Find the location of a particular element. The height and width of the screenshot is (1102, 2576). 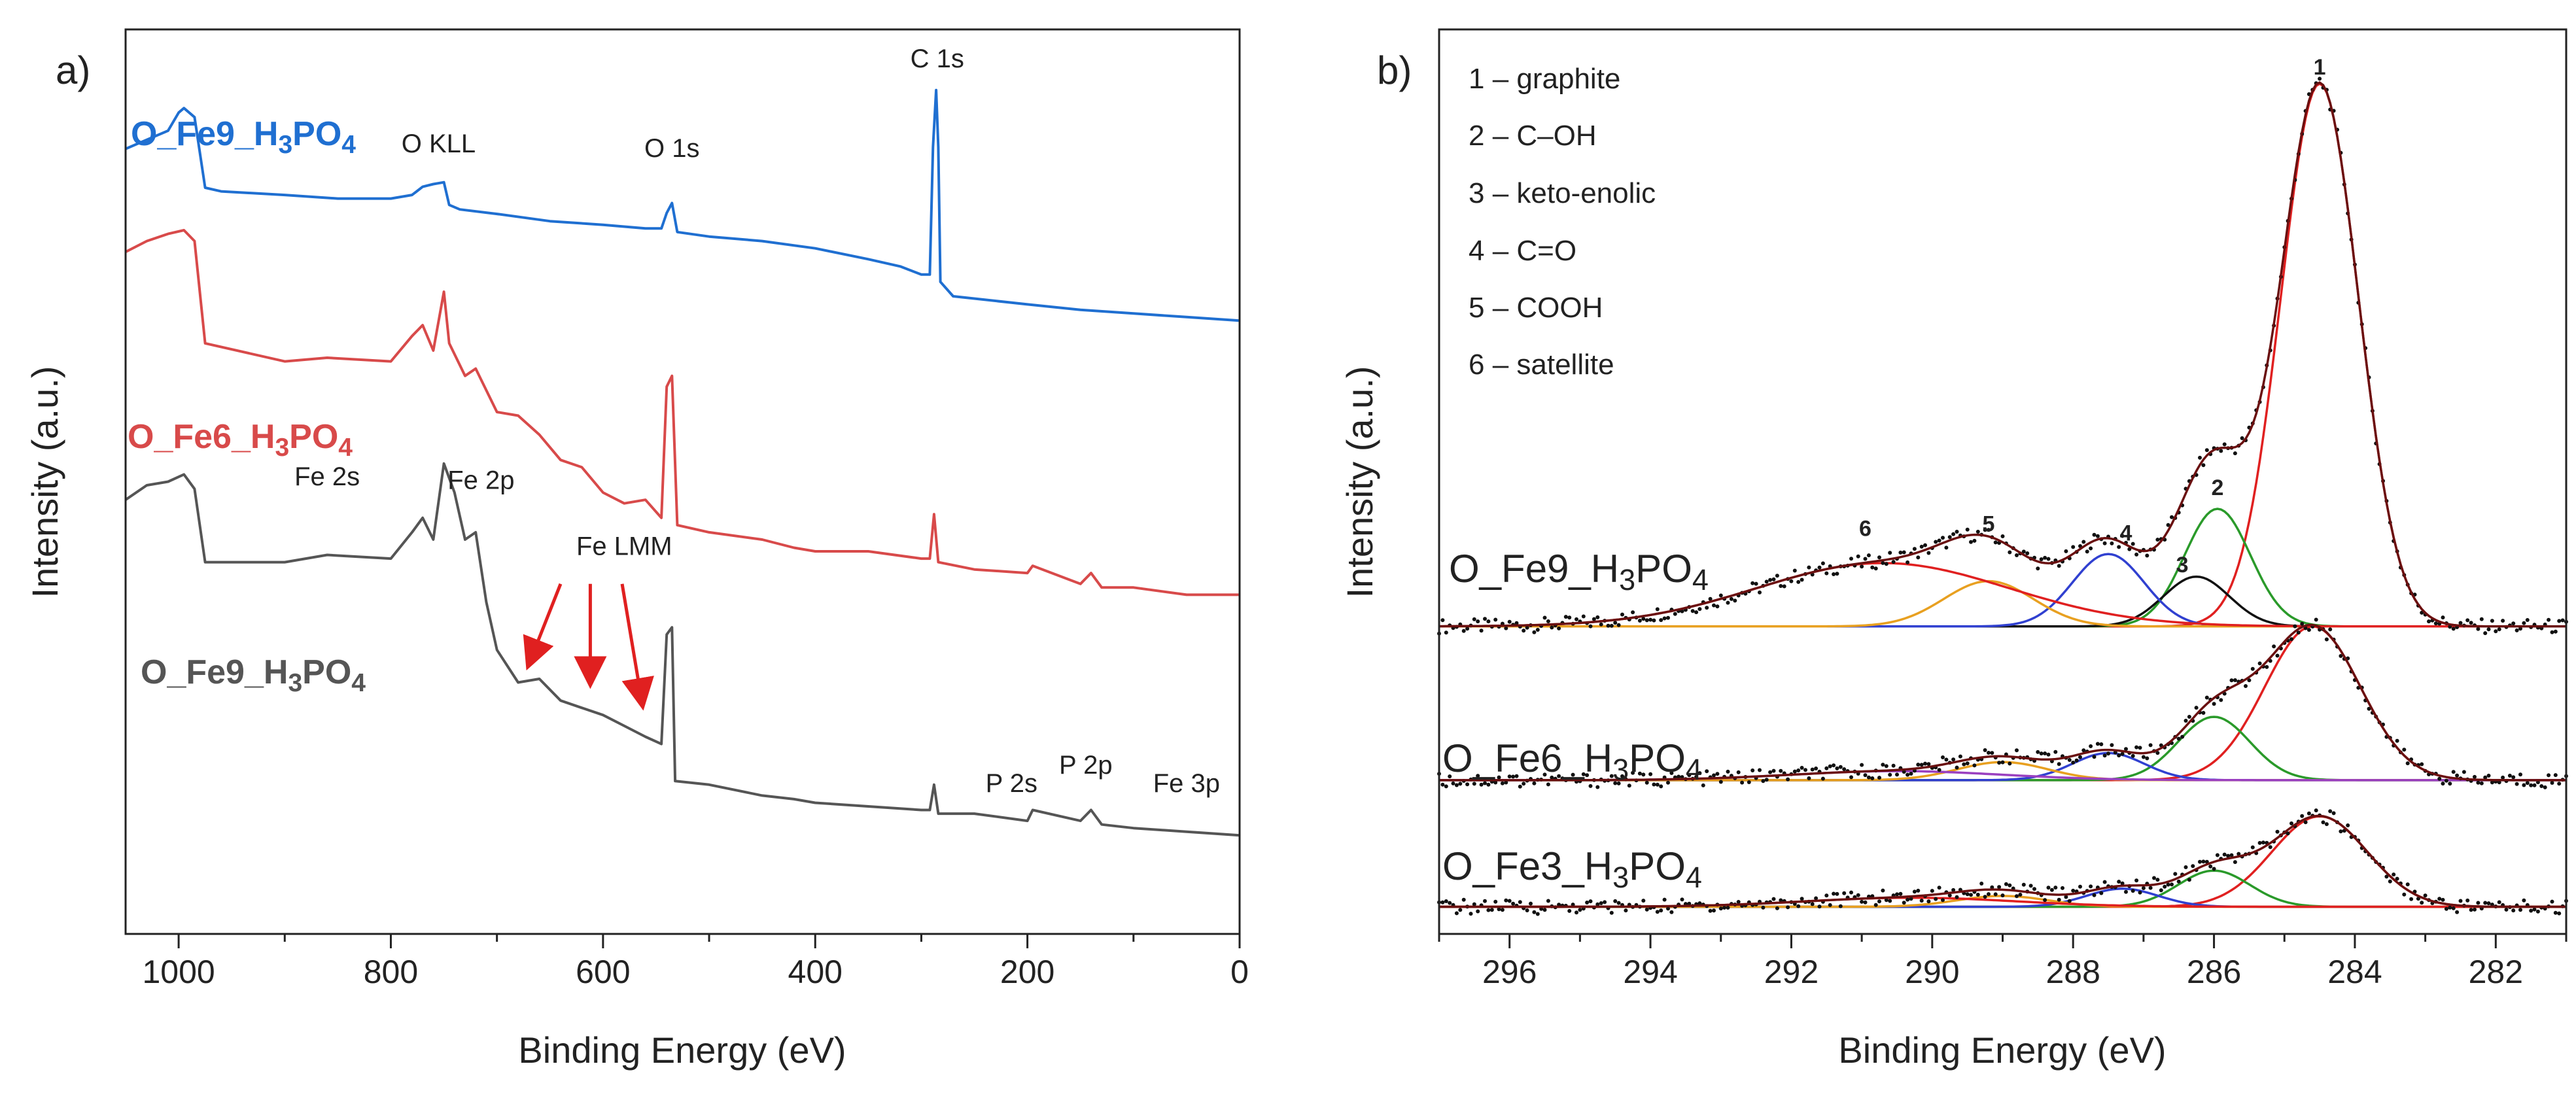

series-label-2-label-sub1: 3 is located at coordinates (282, 448).